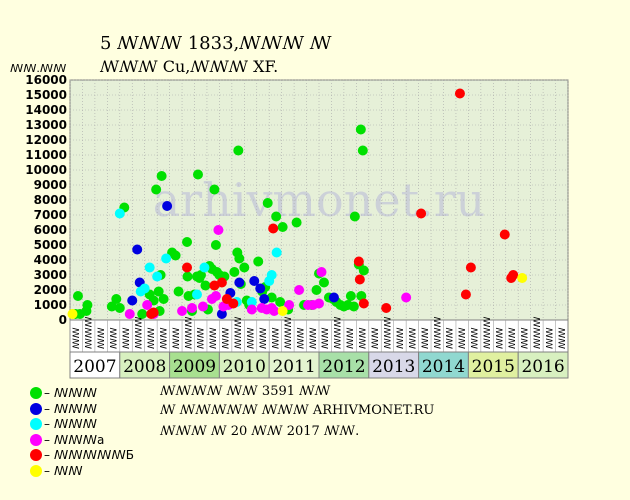 This screenshot has width=630, height=500. What do you see at coordinates (293, 367) in the screenshot?
I see `year-label: 2011` at bounding box center [293, 367].